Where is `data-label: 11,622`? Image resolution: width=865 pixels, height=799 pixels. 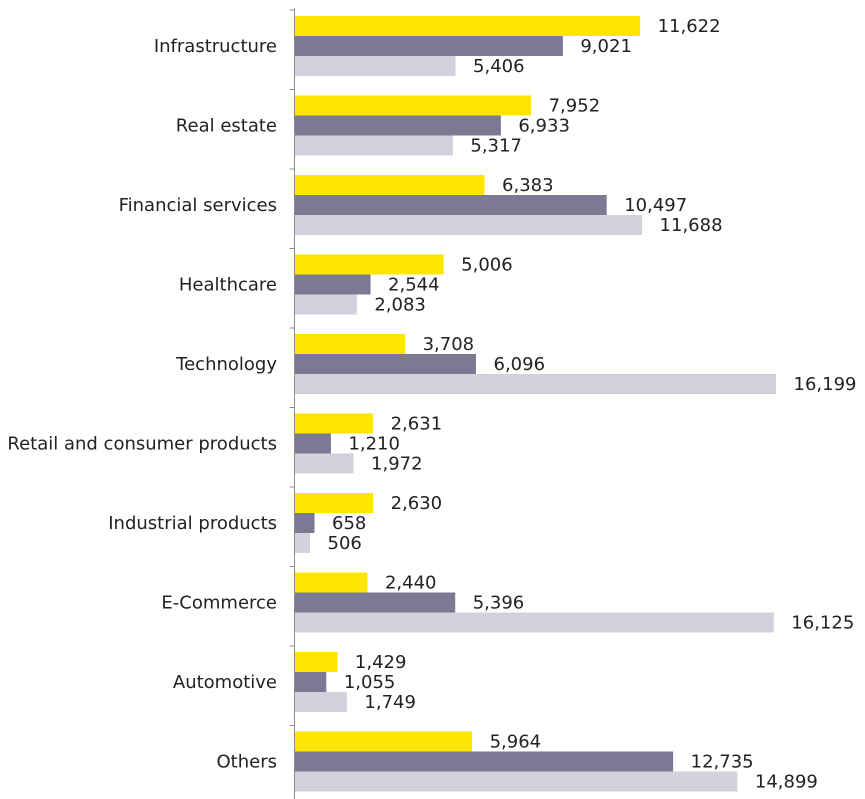
data-label: 11,622 is located at coordinates (689, 26).